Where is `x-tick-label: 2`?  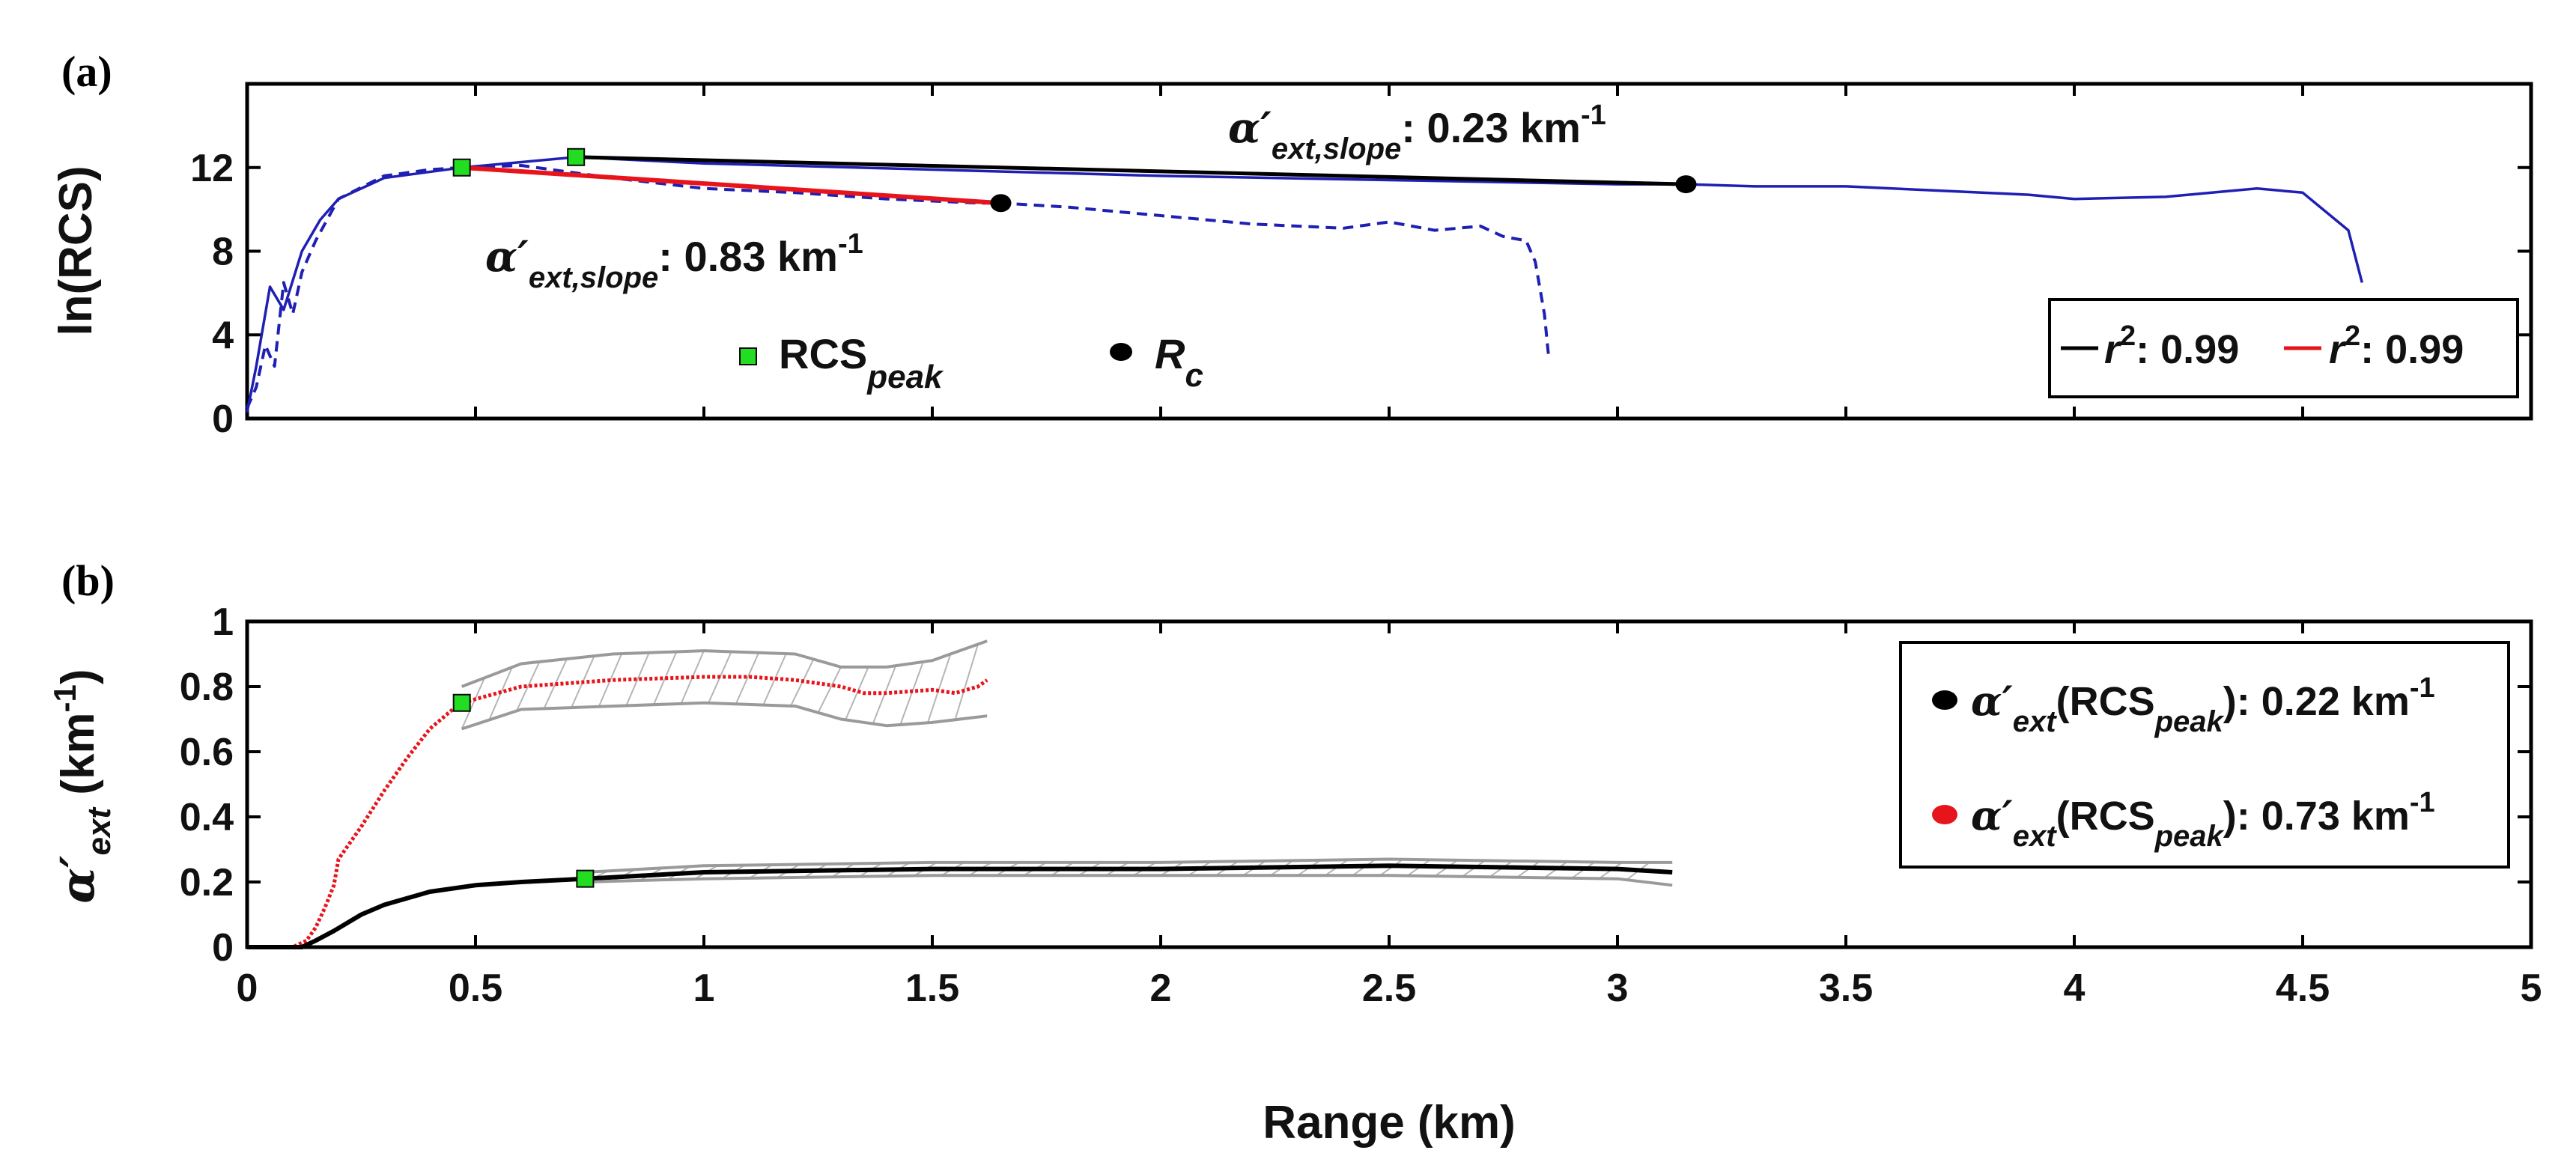 x-tick-label: 2 is located at coordinates (1161, 988).